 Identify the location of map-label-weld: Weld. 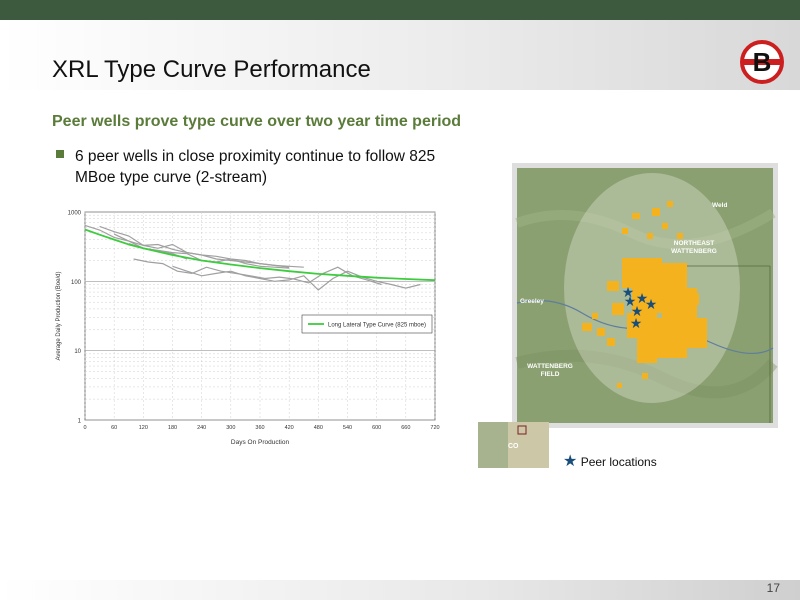
(719, 205).